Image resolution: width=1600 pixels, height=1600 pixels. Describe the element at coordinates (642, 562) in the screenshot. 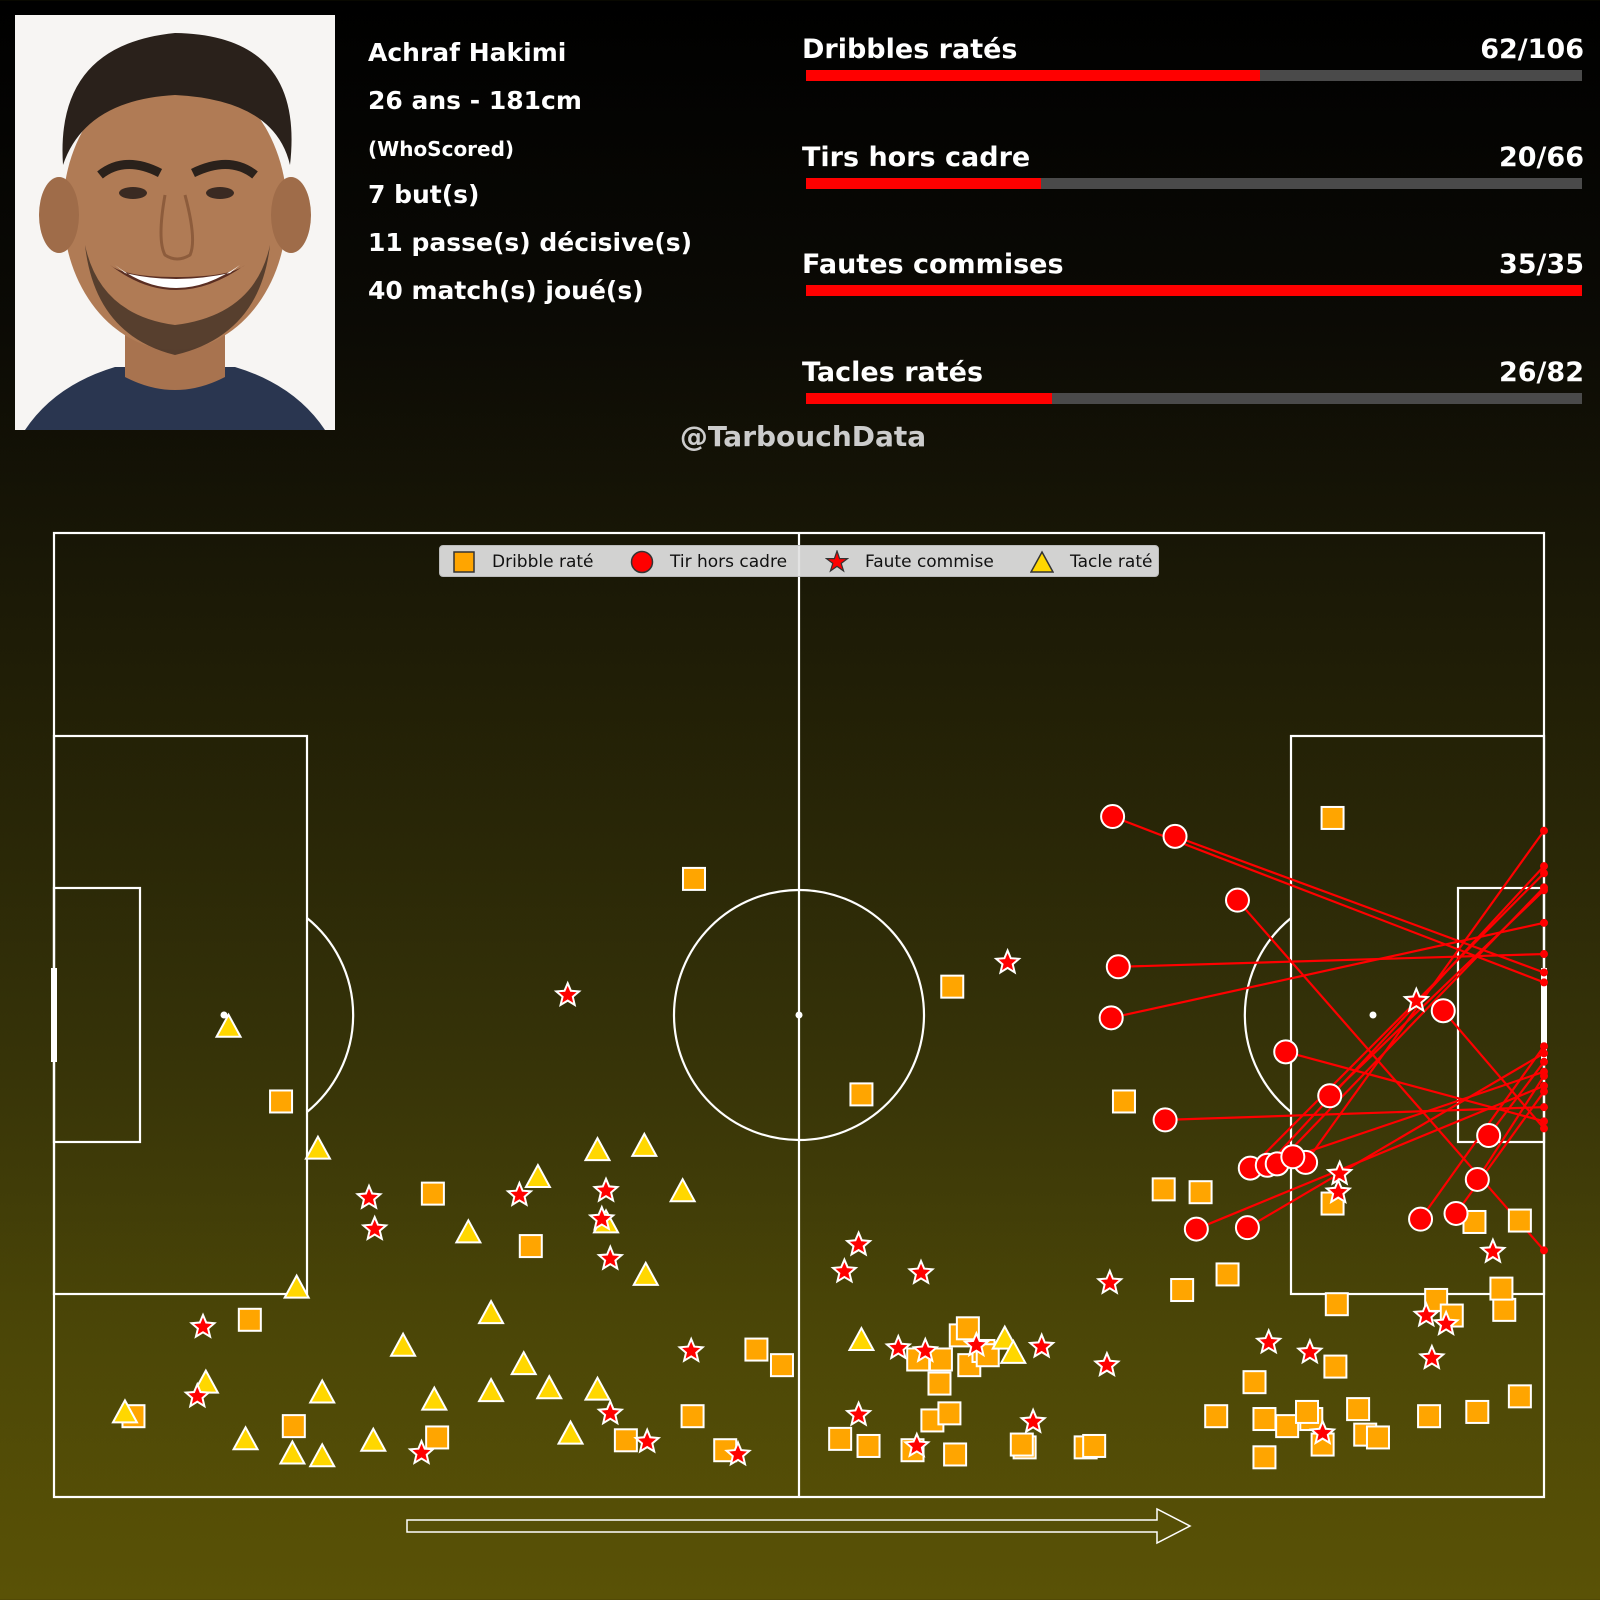

I see `circle-marker-icon` at that location.